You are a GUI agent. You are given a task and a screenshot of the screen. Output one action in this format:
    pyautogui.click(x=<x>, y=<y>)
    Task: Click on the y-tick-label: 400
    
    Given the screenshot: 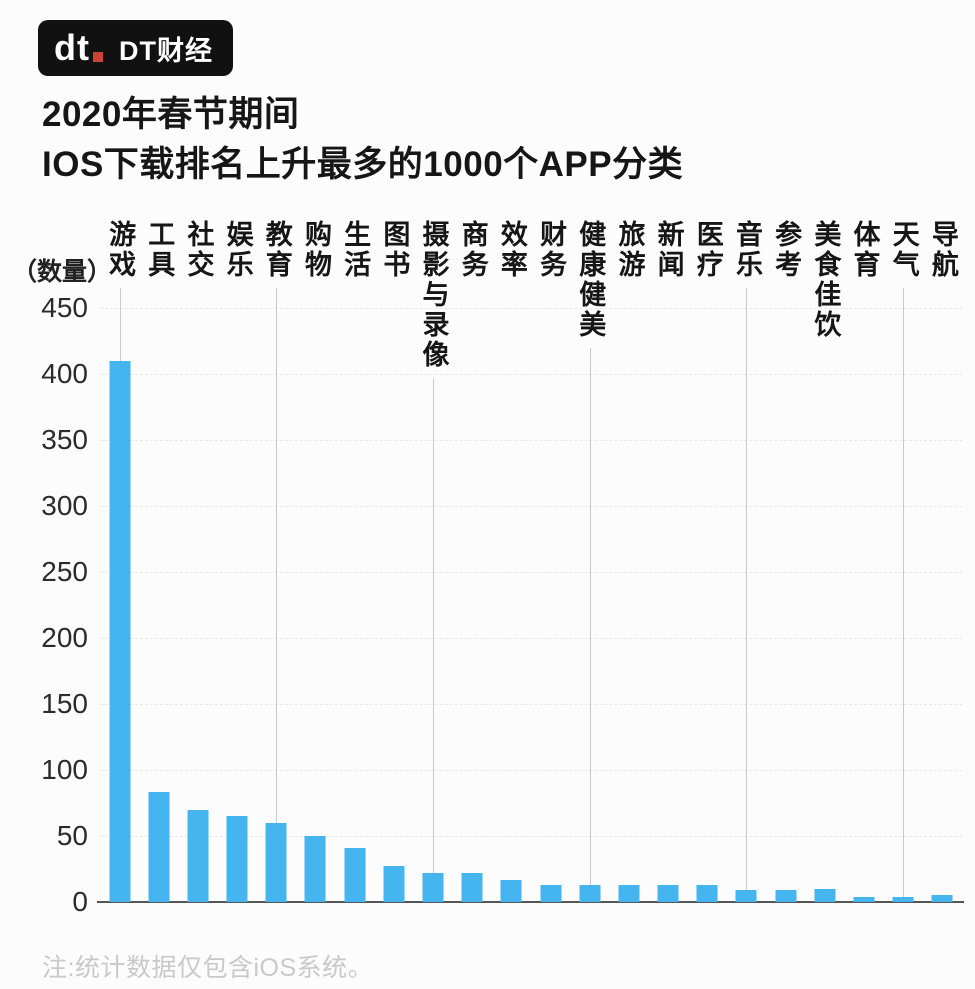 What is the action you would take?
    pyautogui.click(x=64, y=373)
    